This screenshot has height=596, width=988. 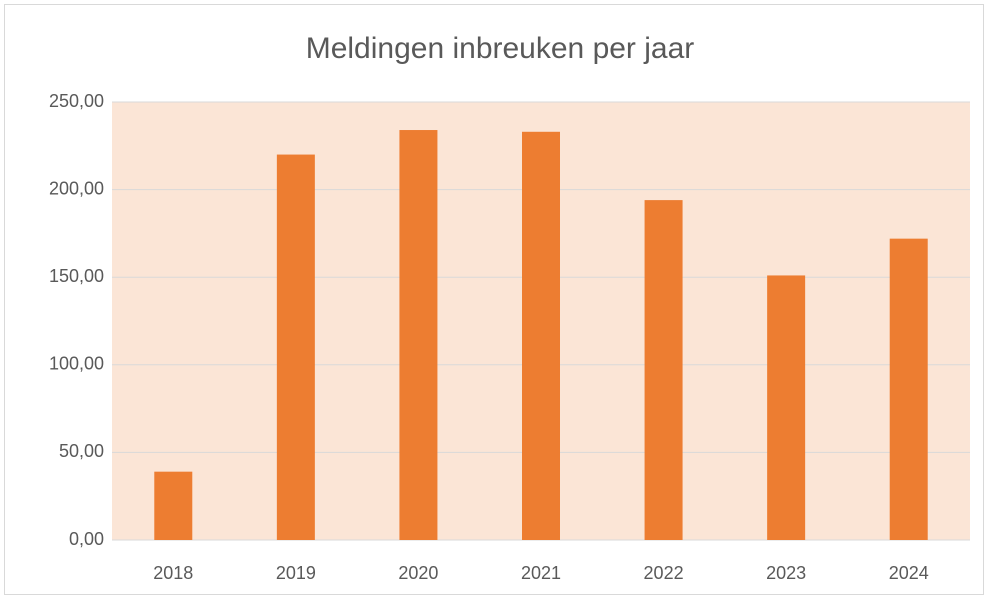 I want to click on x-tick-label: 2024, so click(x=909, y=573).